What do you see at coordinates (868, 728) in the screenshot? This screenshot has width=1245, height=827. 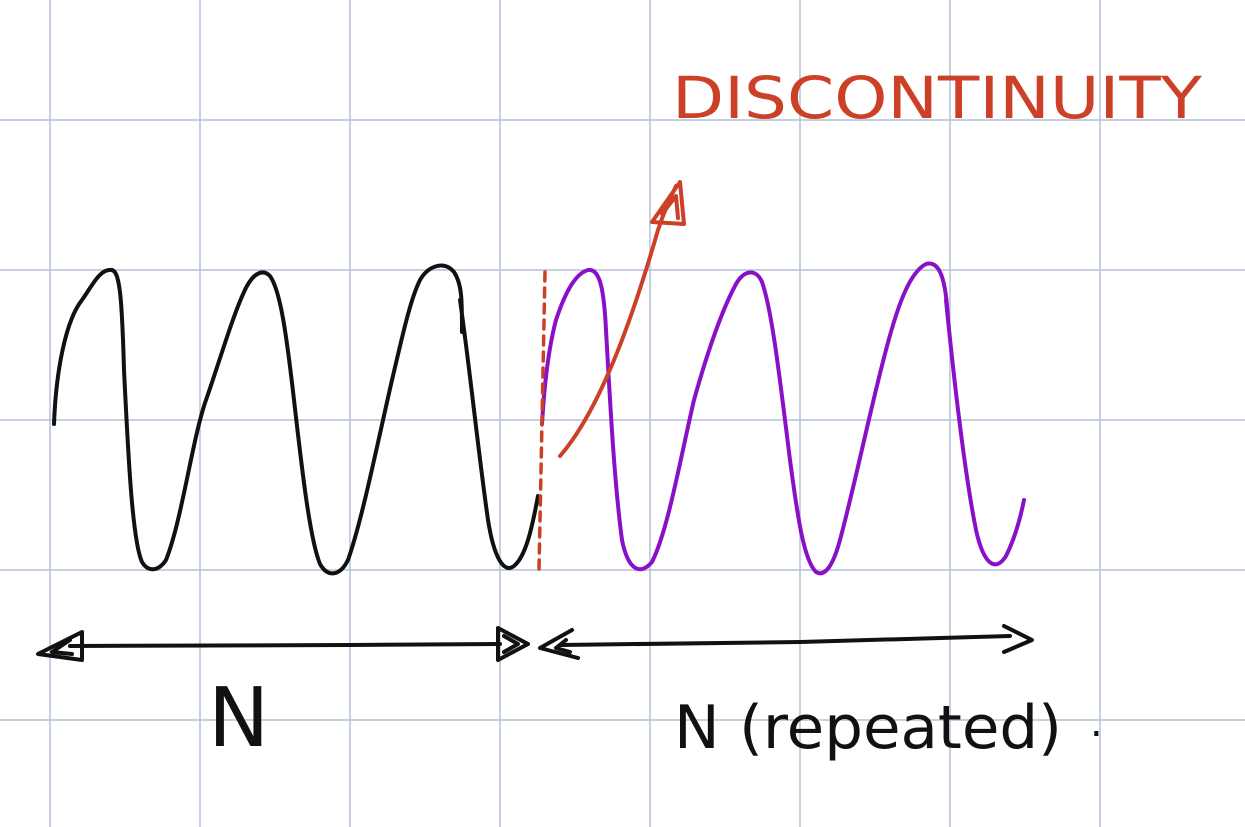 I see `right-span-label: N (repeated)` at bounding box center [868, 728].